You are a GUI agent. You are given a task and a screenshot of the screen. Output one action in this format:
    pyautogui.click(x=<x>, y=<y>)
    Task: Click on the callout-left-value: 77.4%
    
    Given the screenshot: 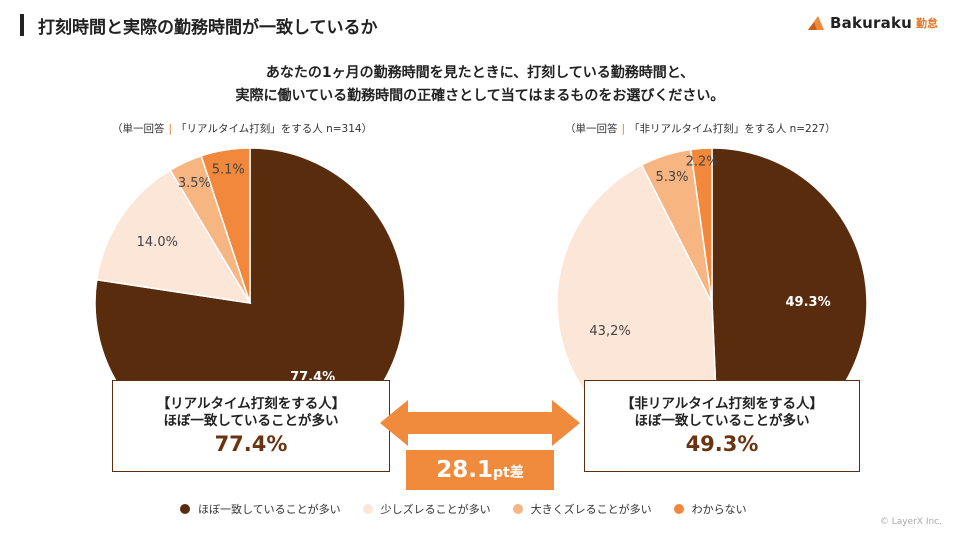 What is the action you would take?
    pyautogui.click(x=251, y=444)
    